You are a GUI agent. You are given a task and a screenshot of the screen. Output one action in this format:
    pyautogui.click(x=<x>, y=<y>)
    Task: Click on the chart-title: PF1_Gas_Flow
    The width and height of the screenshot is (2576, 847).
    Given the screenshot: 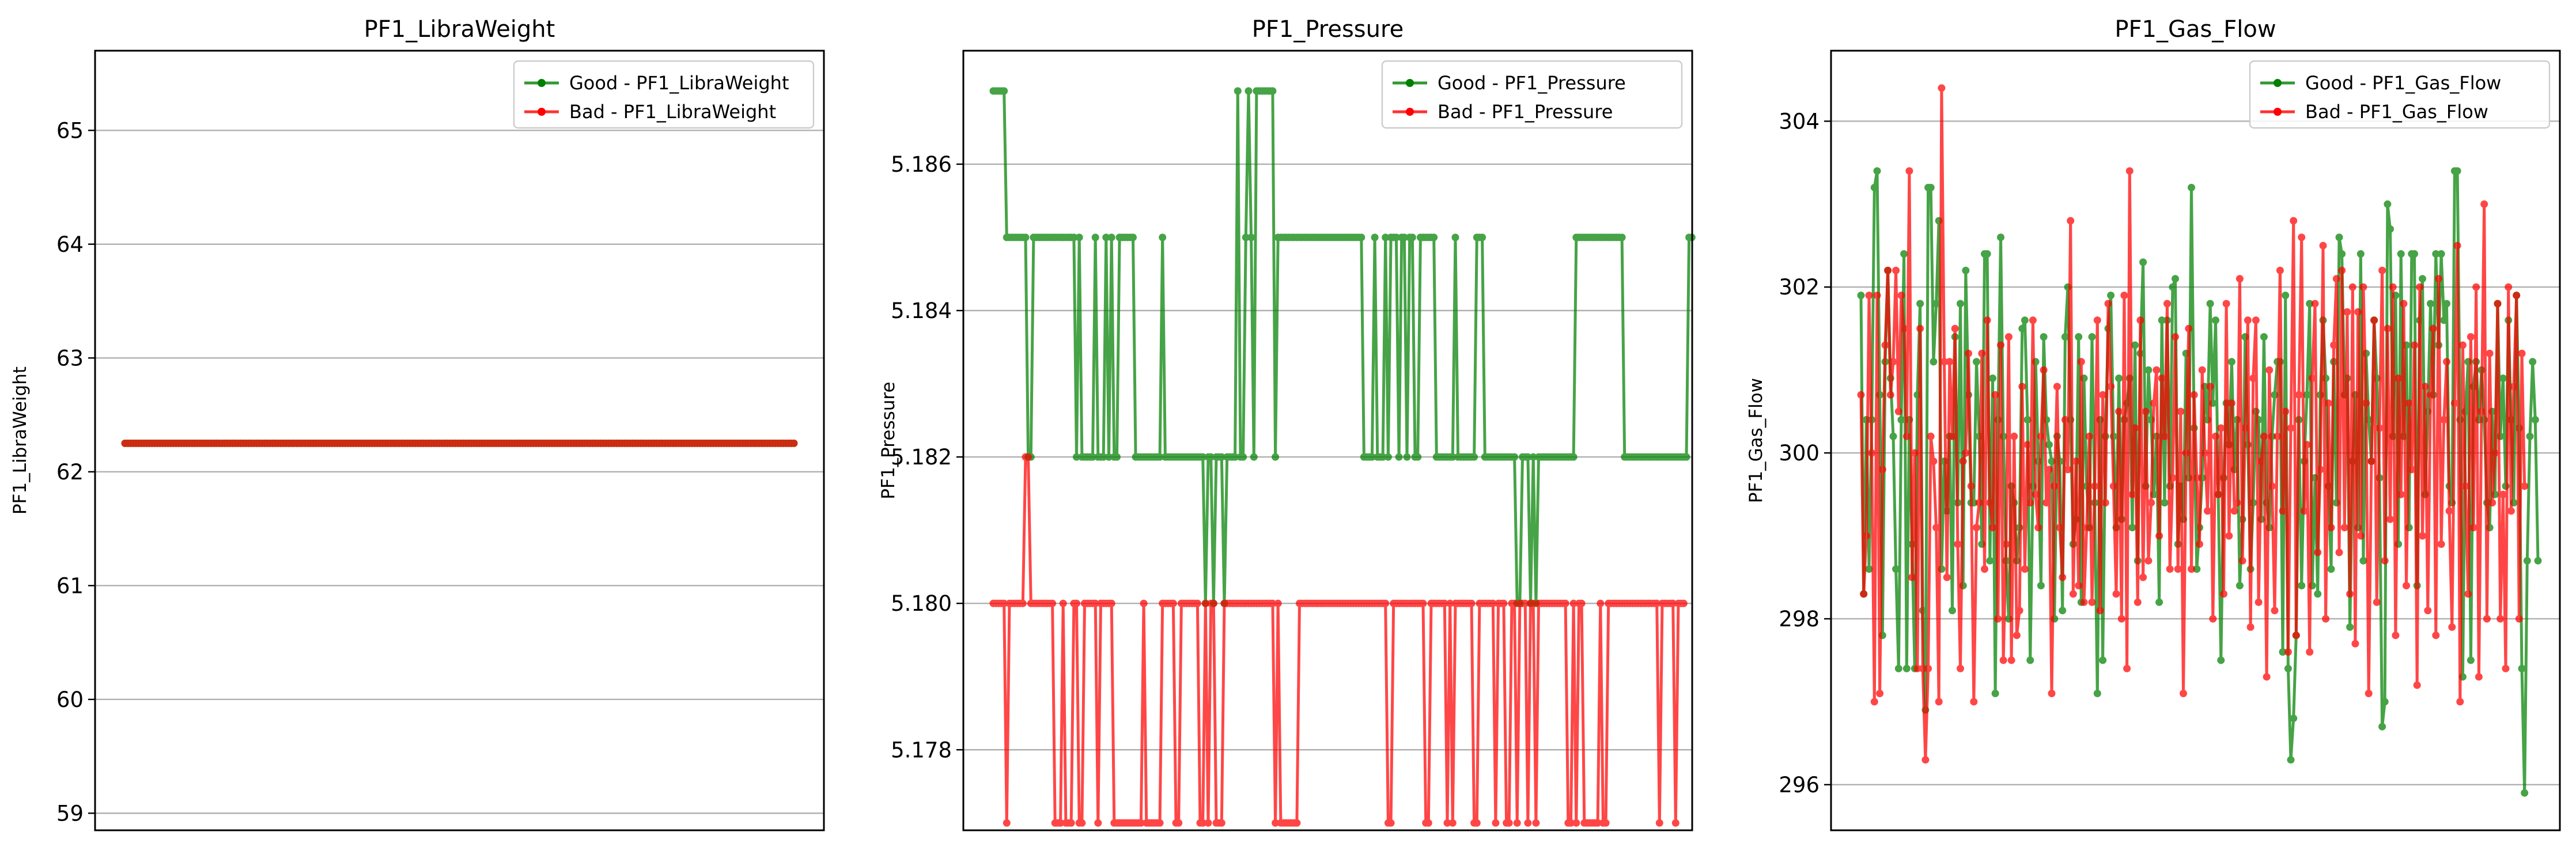 What is the action you would take?
    pyautogui.click(x=2195, y=29)
    